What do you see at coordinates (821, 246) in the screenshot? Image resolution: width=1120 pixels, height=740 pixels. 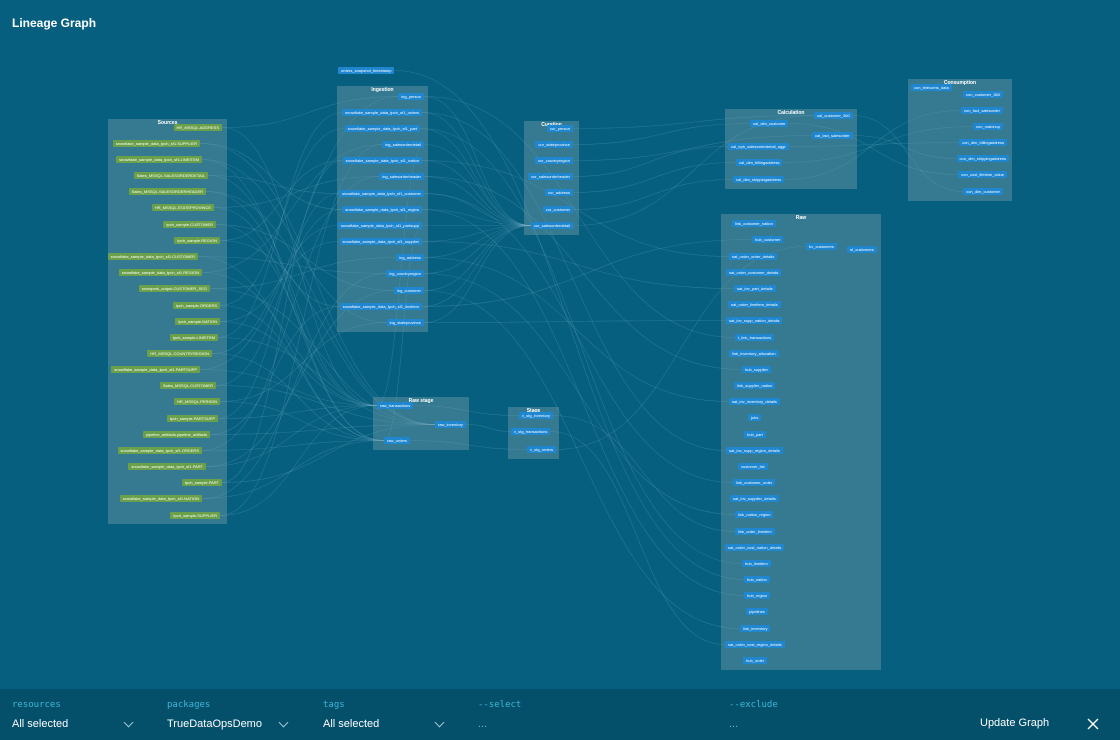 I see `graph-node-raw: bv_customers` at bounding box center [821, 246].